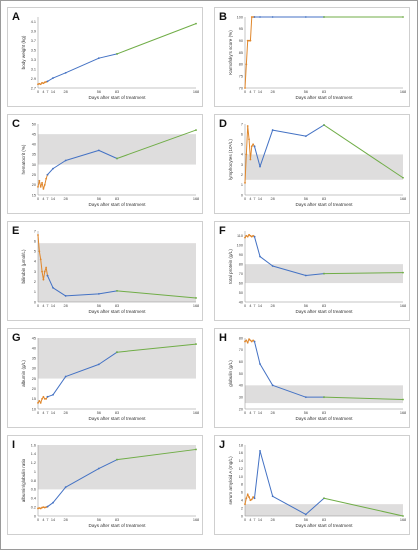  I want to click on y-tick-label: 90, so click(241, 41).